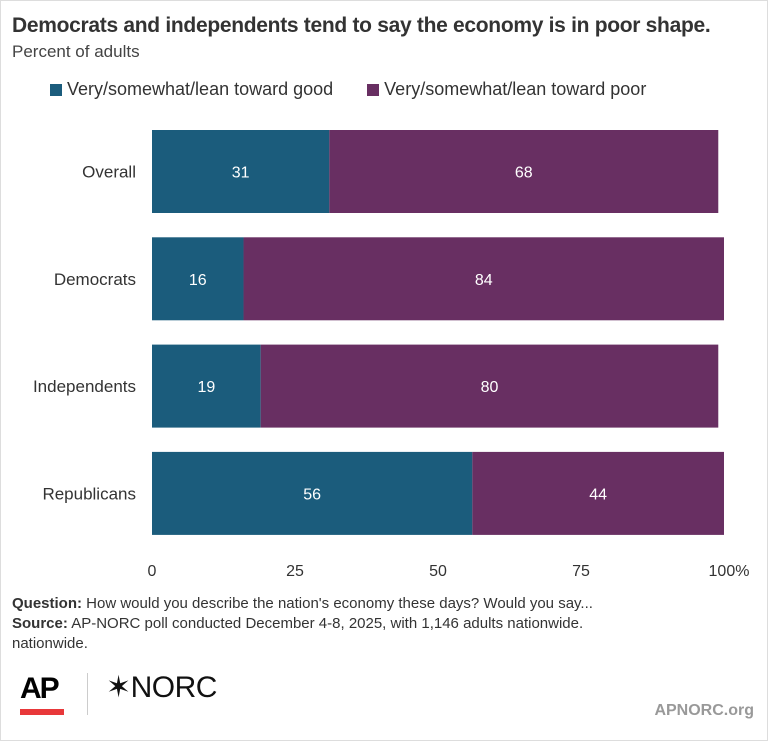 Image resolution: width=768 pixels, height=741 pixels. Describe the element at coordinates (40, 623) in the screenshot. I see `source-label: Source:` at that location.